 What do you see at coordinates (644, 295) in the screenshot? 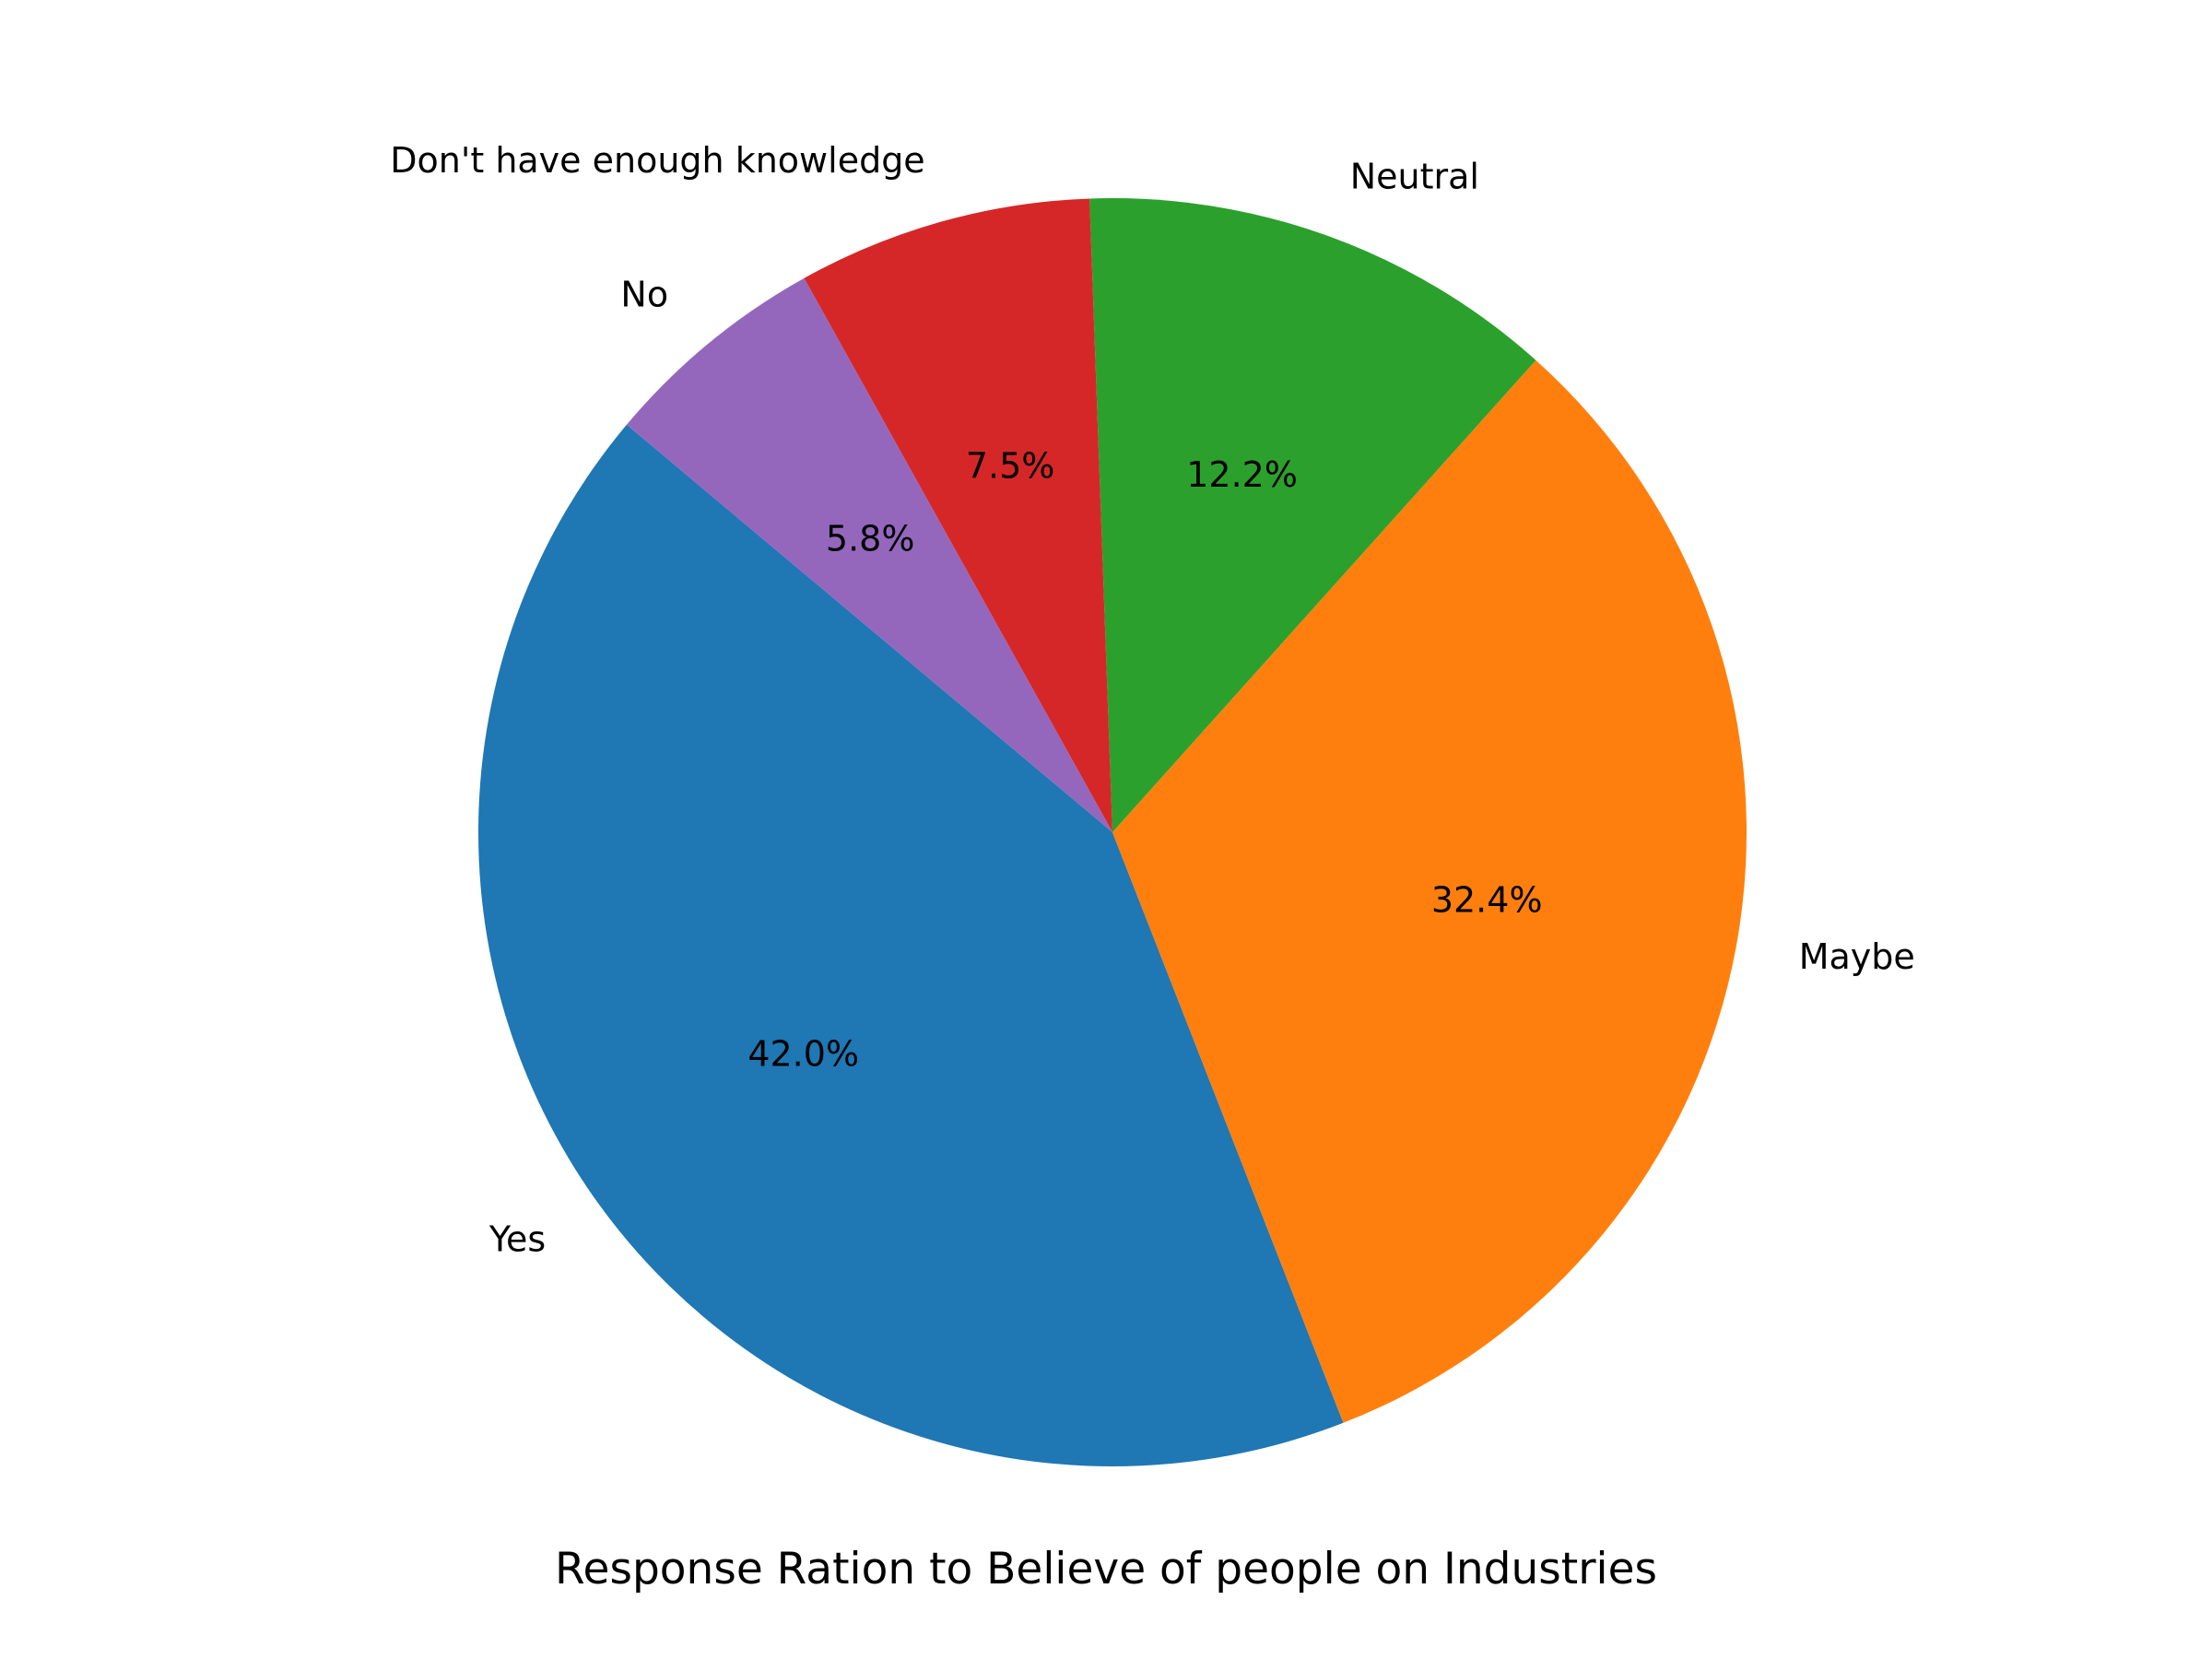
I see `category-label-no: No` at bounding box center [644, 295].